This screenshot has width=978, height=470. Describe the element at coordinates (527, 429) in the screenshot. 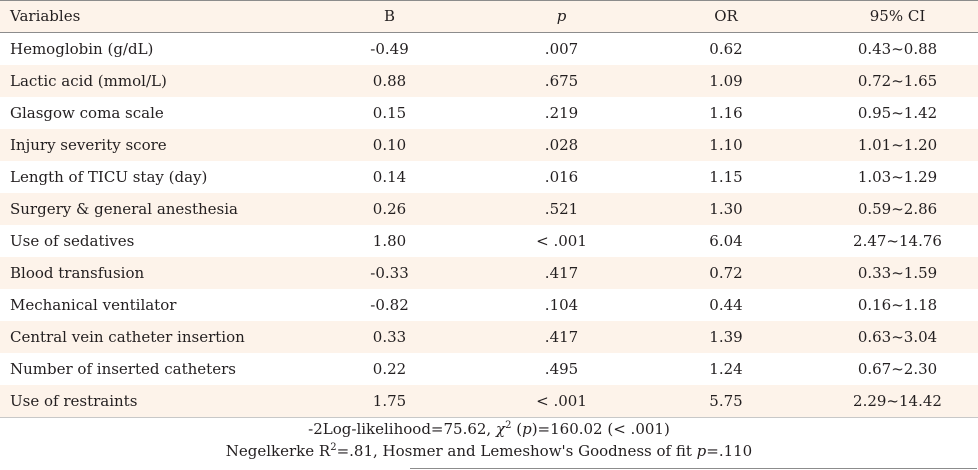

I see `footnote-p-symbol: p` at that location.